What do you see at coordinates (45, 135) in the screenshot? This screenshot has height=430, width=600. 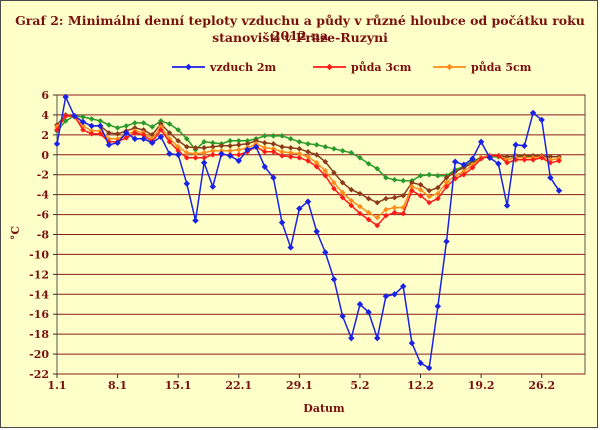 I see `y-tick-label: 2` at bounding box center [45, 135].